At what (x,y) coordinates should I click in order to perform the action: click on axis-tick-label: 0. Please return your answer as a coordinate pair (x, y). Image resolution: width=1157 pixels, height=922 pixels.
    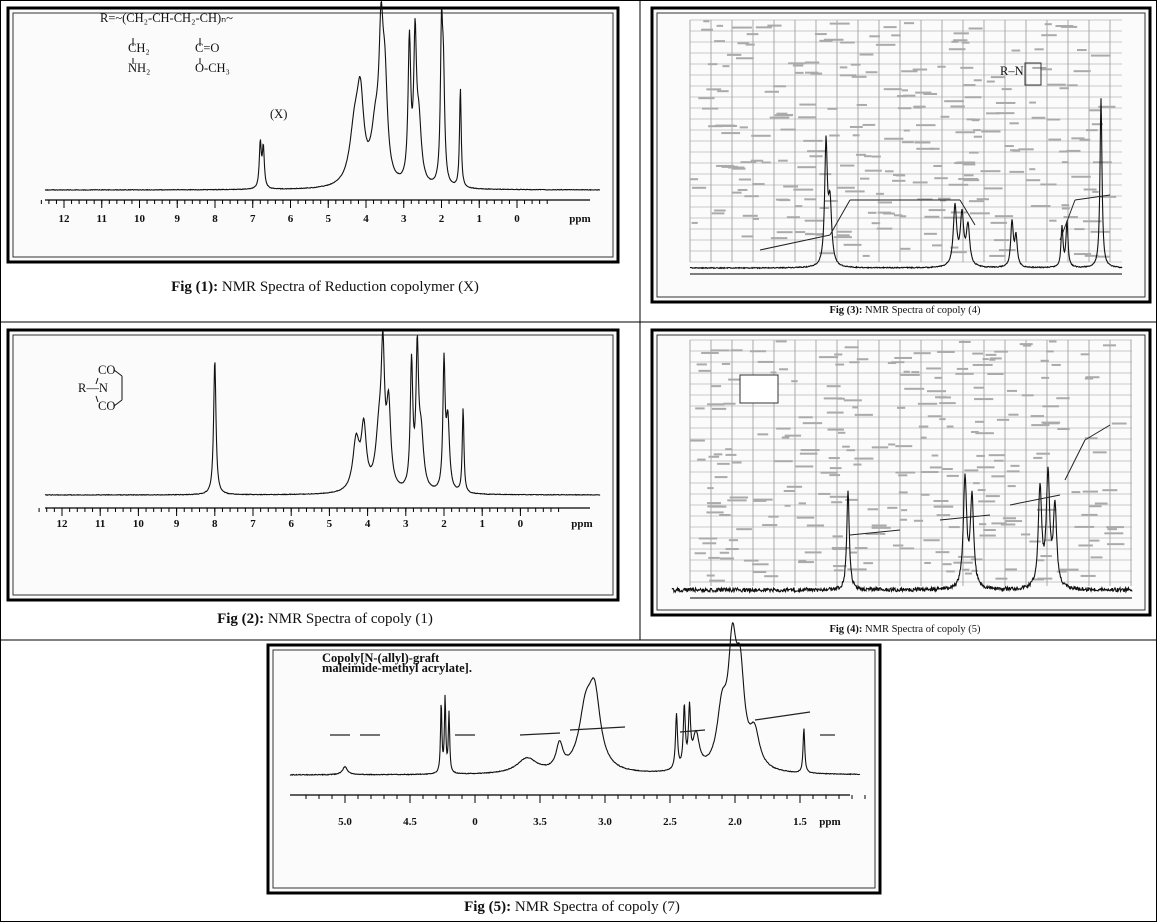
    Looking at the image, I should click on (475, 822).